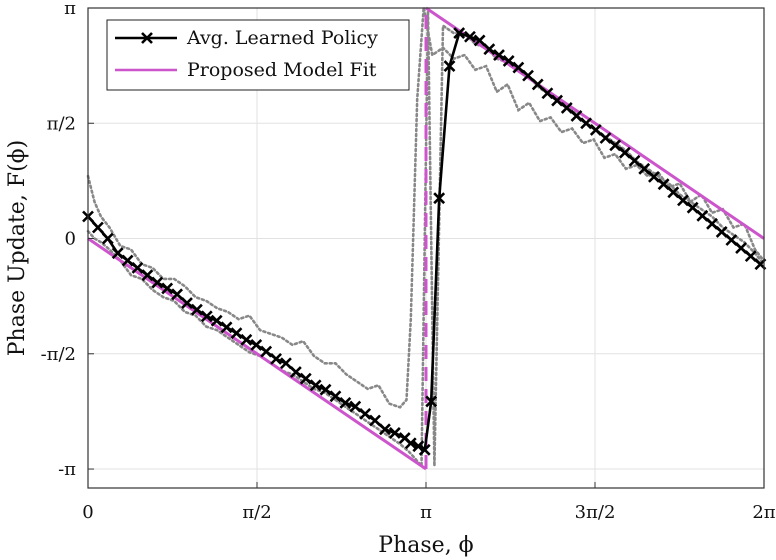 The image size is (776, 560). I want to click on y-tick-label-0: -π, so click(67, 469).